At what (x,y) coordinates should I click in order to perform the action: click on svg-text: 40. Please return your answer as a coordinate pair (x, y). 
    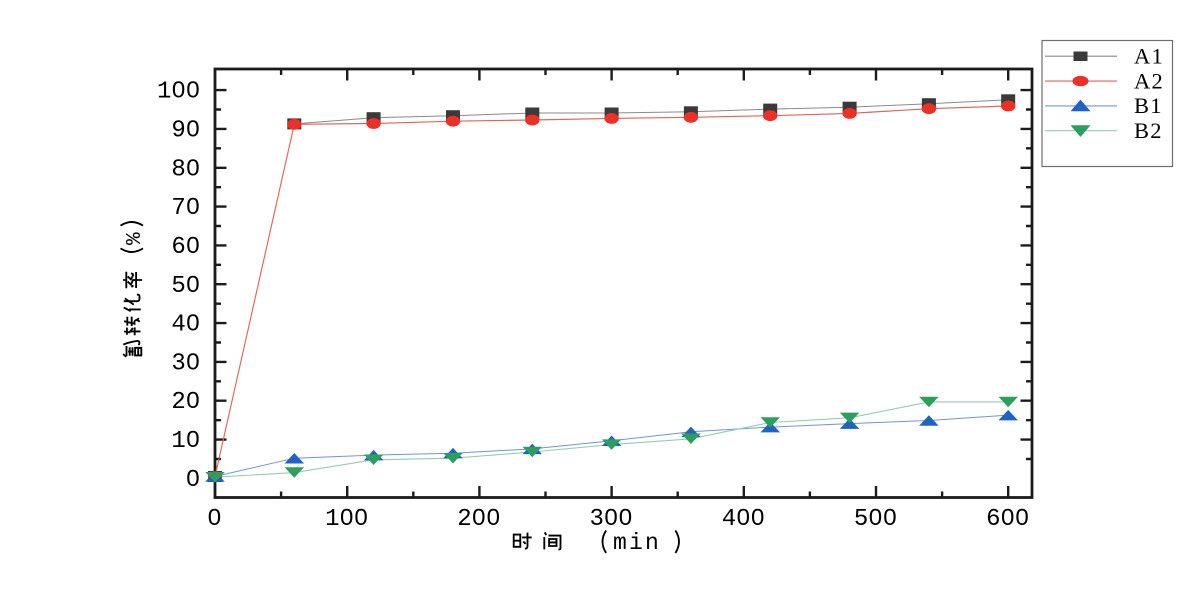
    Looking at the image, I should click on (185, 325).